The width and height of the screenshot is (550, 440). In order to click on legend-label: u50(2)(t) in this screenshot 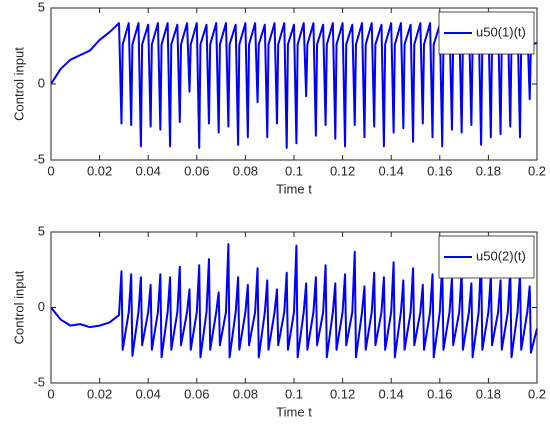, I will do `click(501, 255)`.